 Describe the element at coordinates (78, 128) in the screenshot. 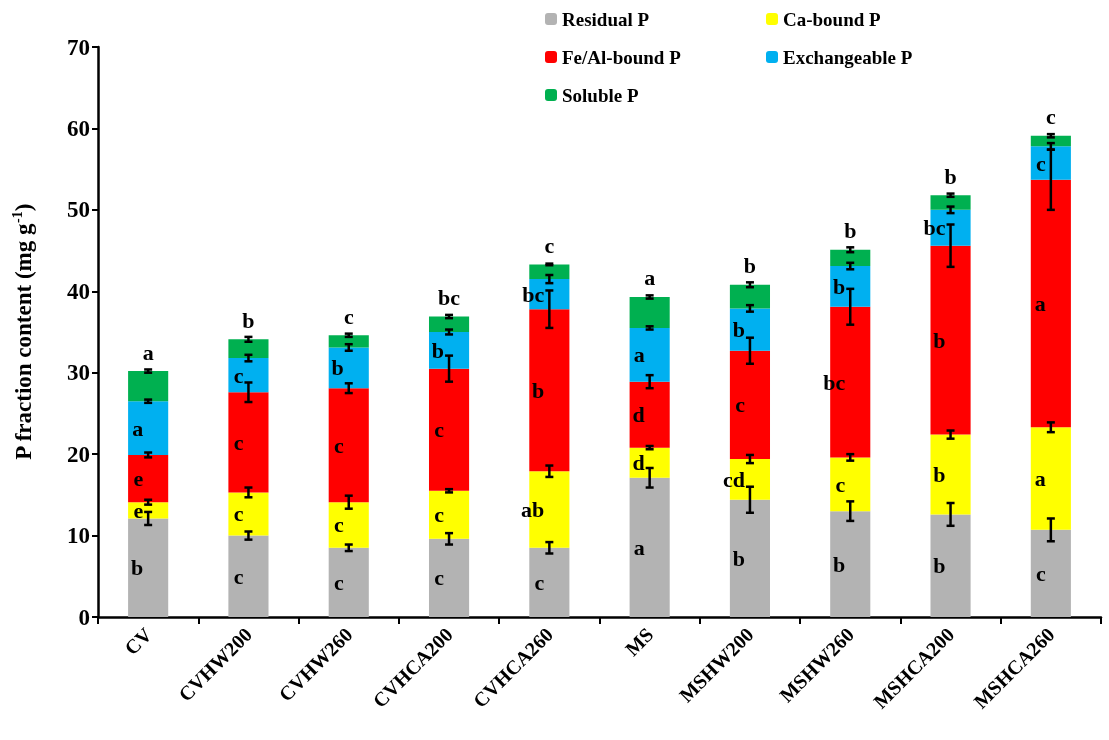

I see `y-tick-label: 60` at that location.